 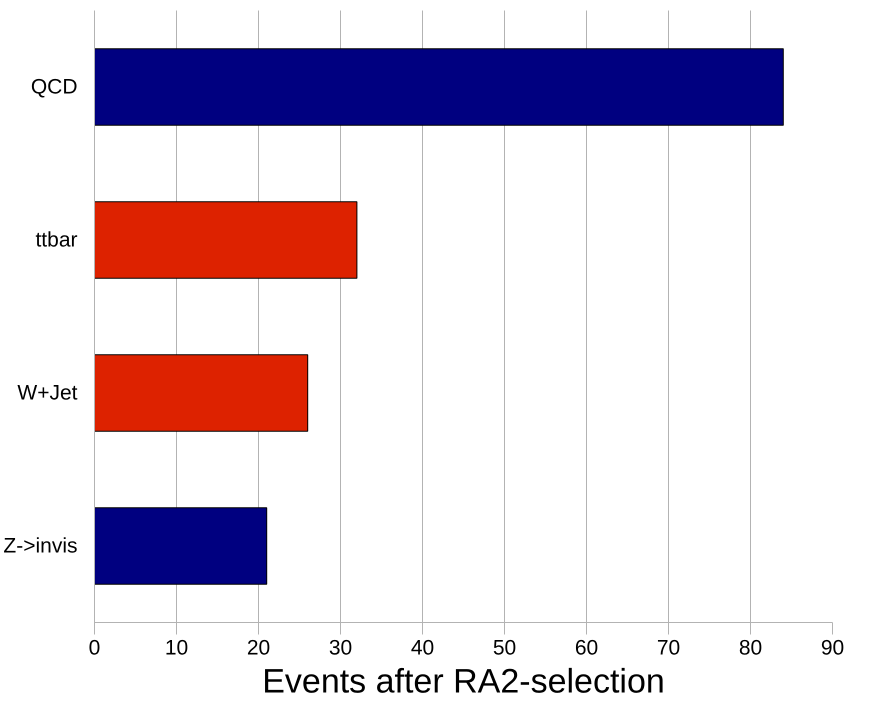 What do you see at coordinates (258, 648) in the screenshot?
I see `x-tick-label: 20` at bounding box center [258, 648].